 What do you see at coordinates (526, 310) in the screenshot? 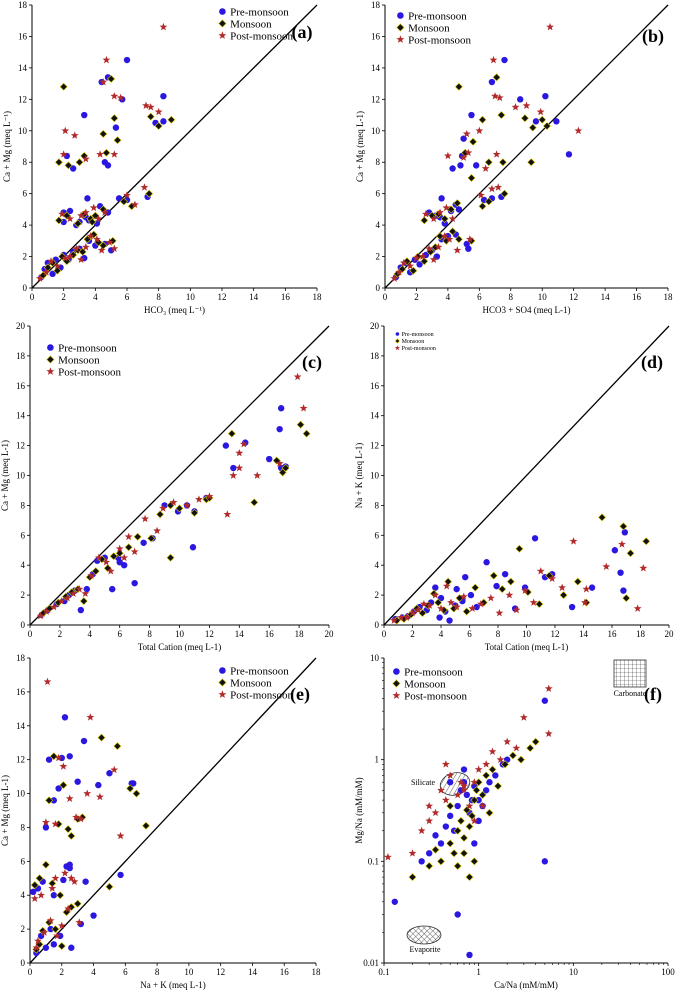
I see `x-axis-label: HCO3 + SO4 (meq L-1)` at bounding box center [526, 310].